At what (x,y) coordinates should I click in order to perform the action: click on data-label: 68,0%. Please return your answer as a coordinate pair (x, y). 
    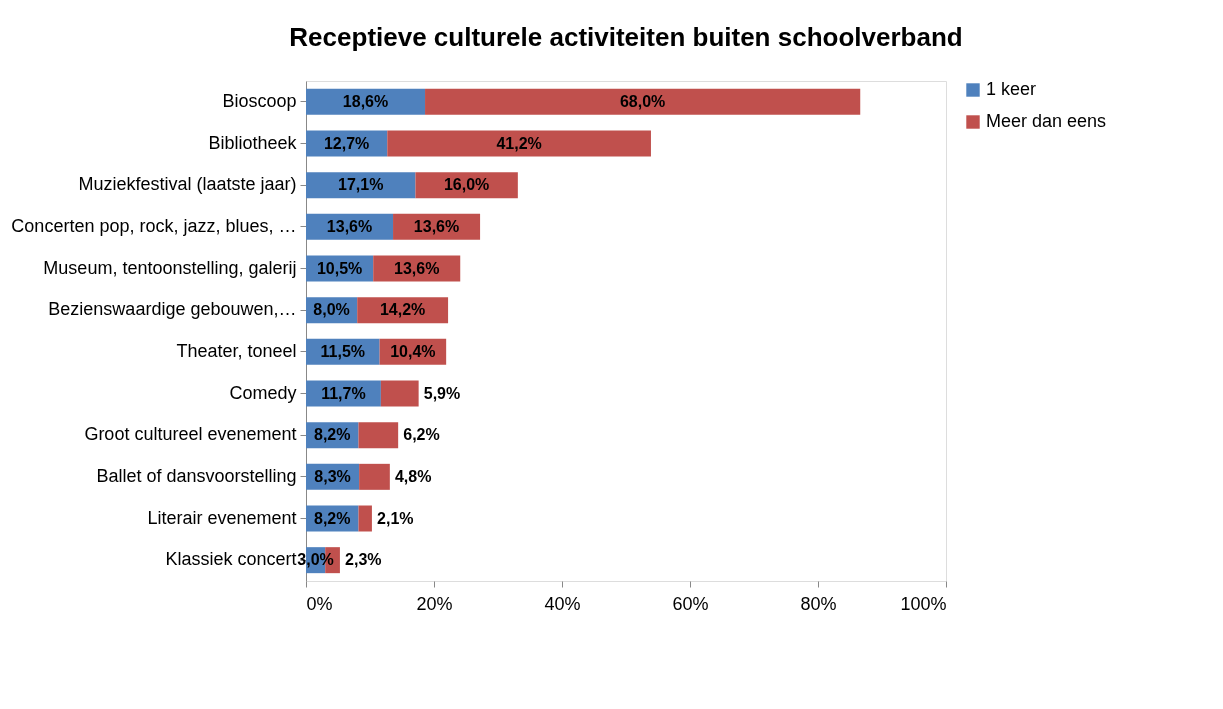
    Looking at the image, I should click on (642, 101).